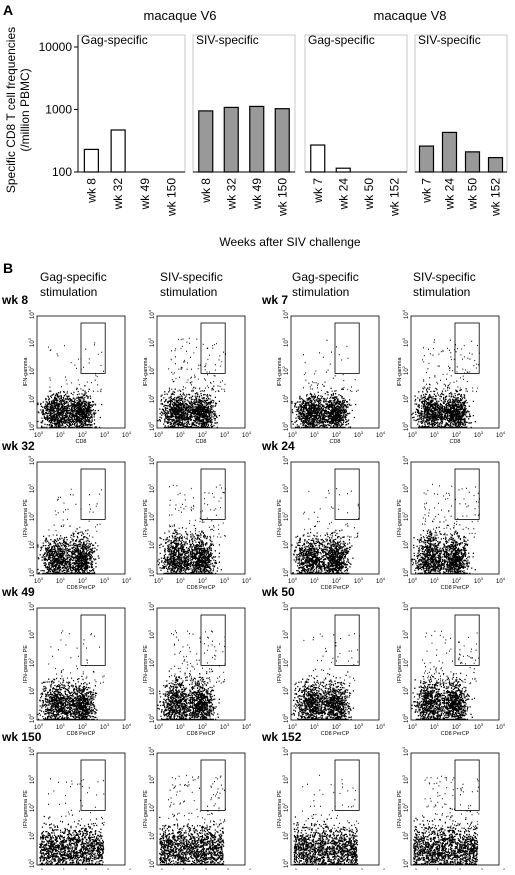  What do you see at coordinates (172, 197) in the screenshot?
I see `x-tick-label: wk 150` at bounding box center [172, 197].